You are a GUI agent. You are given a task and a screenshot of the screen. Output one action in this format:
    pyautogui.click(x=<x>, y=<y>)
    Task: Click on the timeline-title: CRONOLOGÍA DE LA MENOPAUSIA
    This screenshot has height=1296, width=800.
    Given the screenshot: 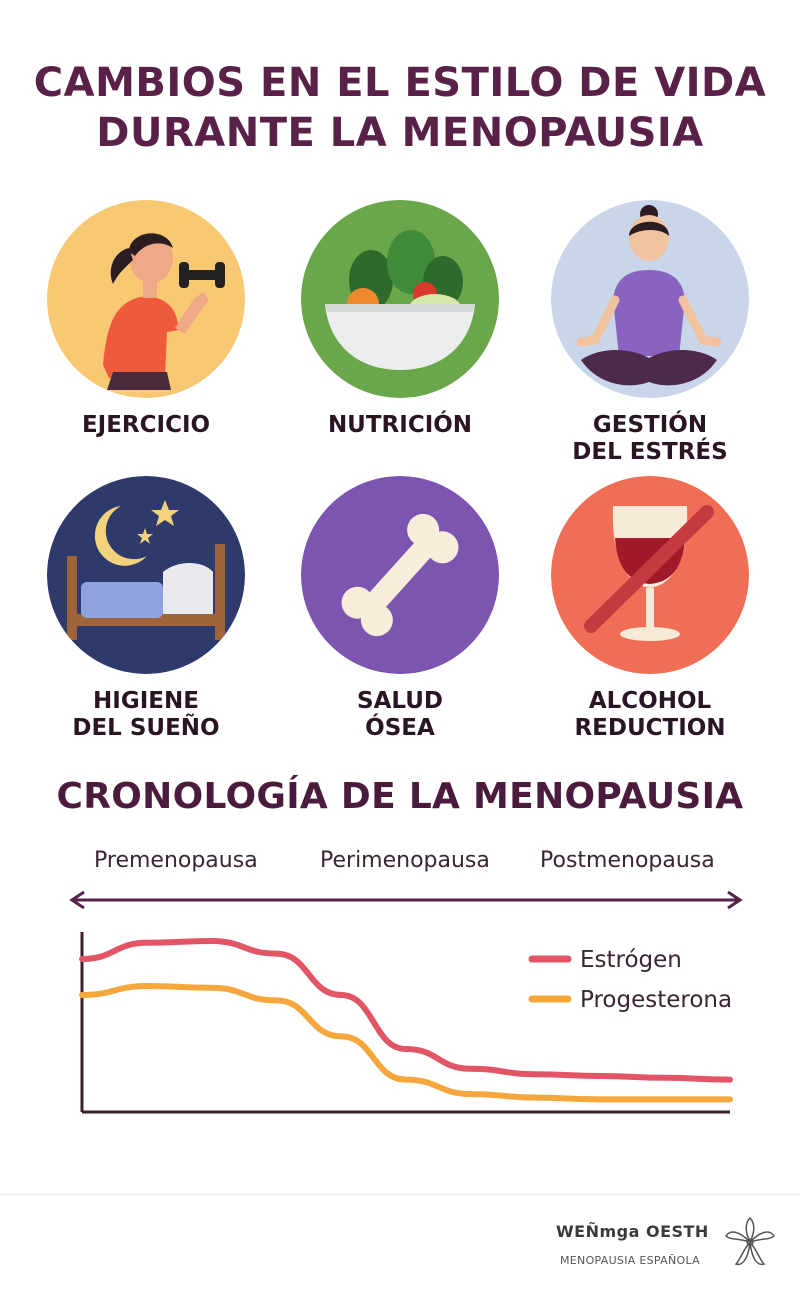 What is the action you would take?
    pyautogui.click(x=400, y=796)
    